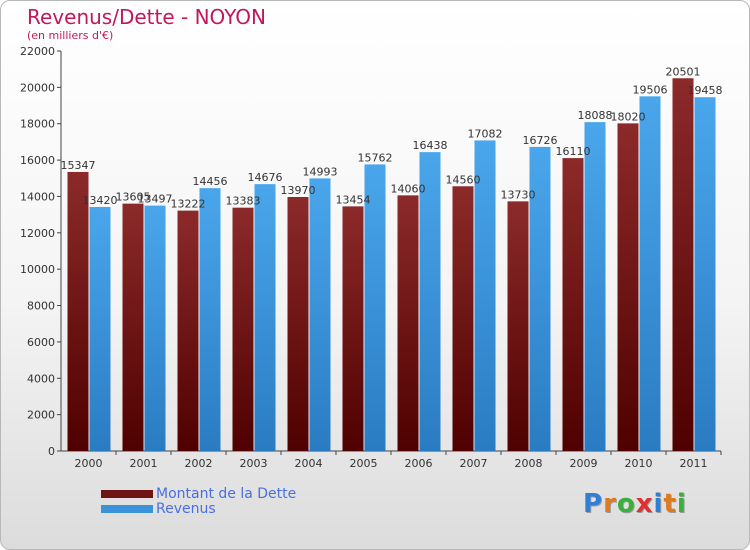 This screenshot has height=550, width=750. What do you see at coordinates (70, 35) in the screenshot?
I see `chart-subtitle: (en milliers d'€)` at bounding box center [70, 35].